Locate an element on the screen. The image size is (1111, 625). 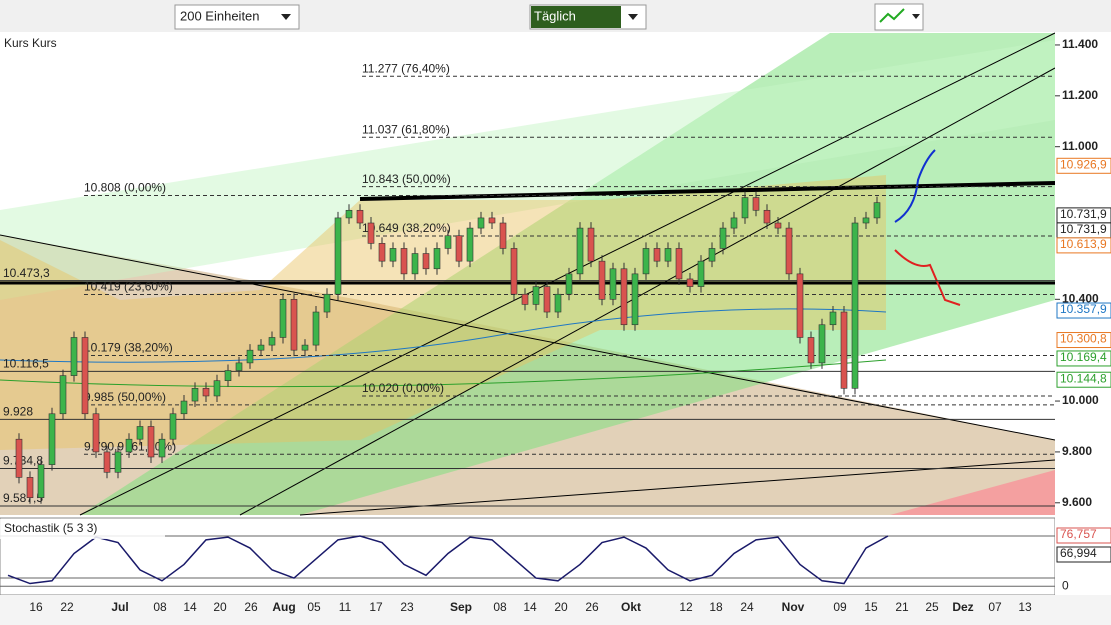
x-tick-label: 11 is located at coordinates (345, 607).